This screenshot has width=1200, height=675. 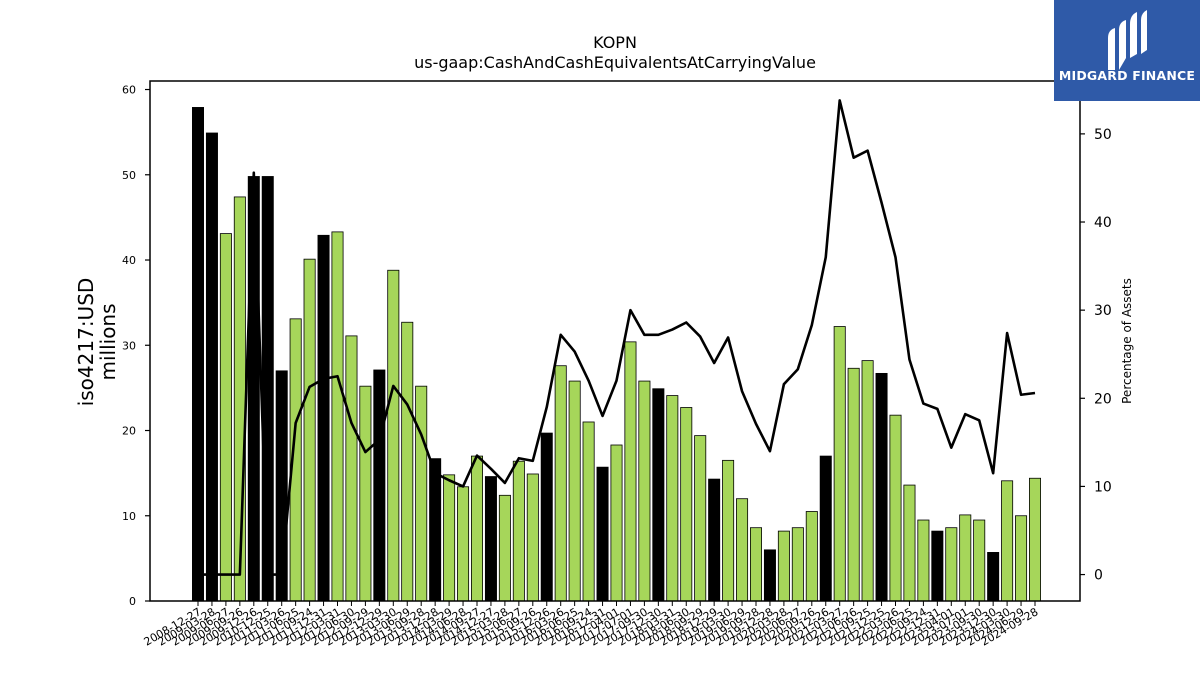 I want to click on y-axis-label: iso4217:USDmillions, so click(x=97, y=342).